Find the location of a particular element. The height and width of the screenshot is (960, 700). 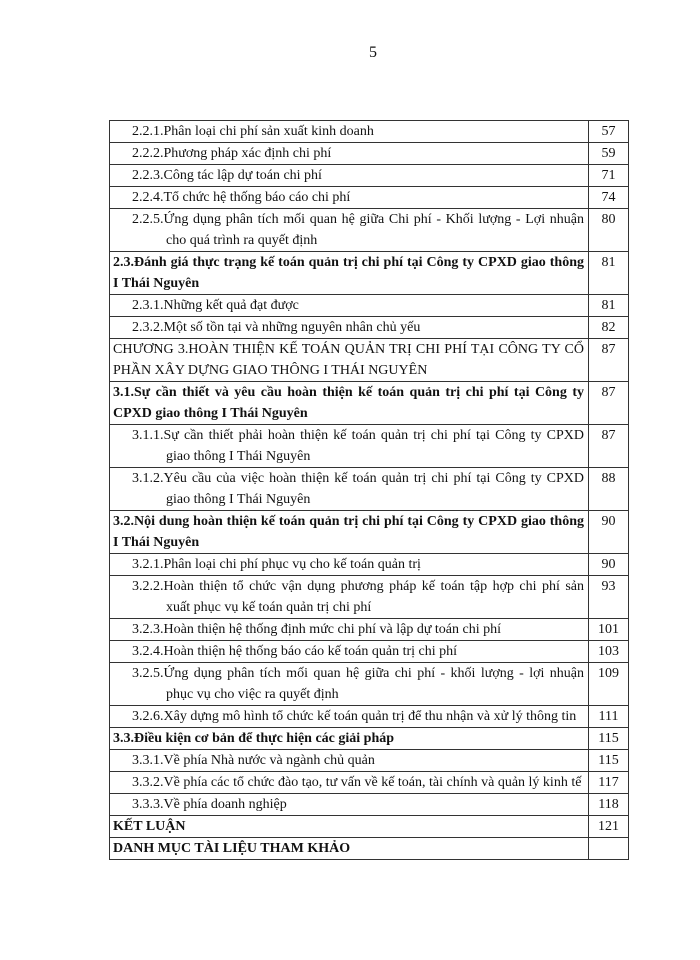

toc-row: 2.2.2.Phương pháp xác định chi phí 59 is located at coordinates (369, 153).